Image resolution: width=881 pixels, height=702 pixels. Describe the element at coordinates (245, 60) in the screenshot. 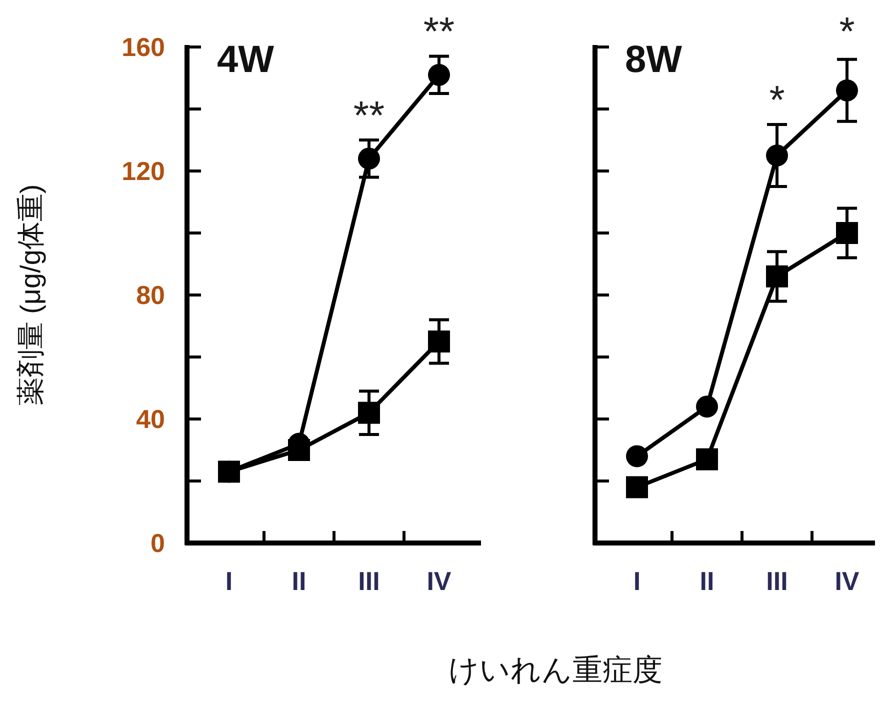

I see `chart-title: 4W` at that location.